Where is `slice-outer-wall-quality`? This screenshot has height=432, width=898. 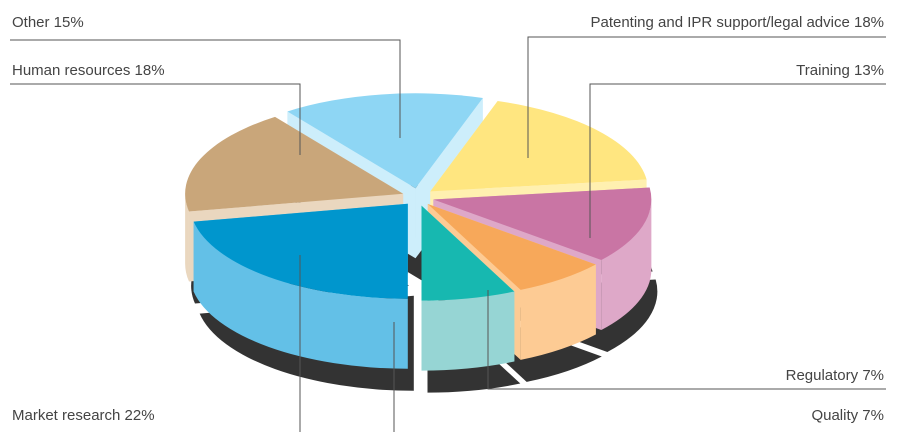
slice-outer-wall-quality is located at coordinates (468, 331).